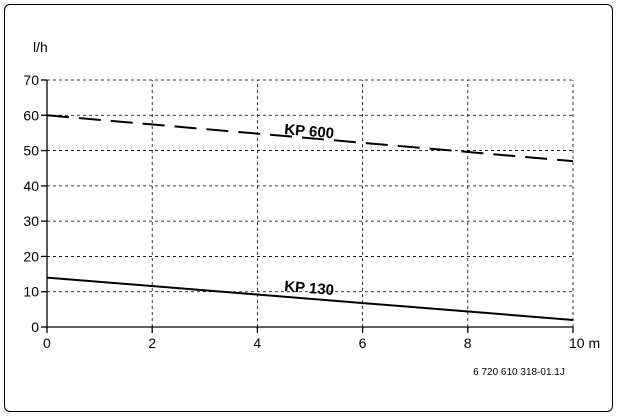  I want to click on y-tick-label: 40, so click(31, 186).